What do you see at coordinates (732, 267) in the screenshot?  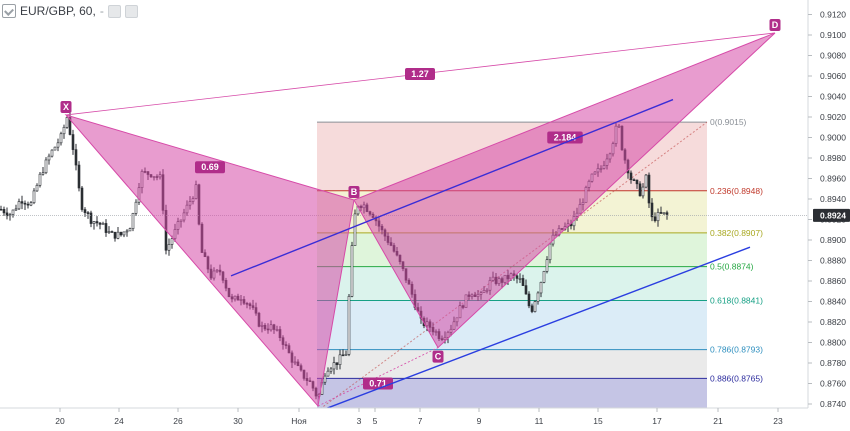 I see `fib-level-label: 0.5(0.8874)` at bounding box center [732, 267].